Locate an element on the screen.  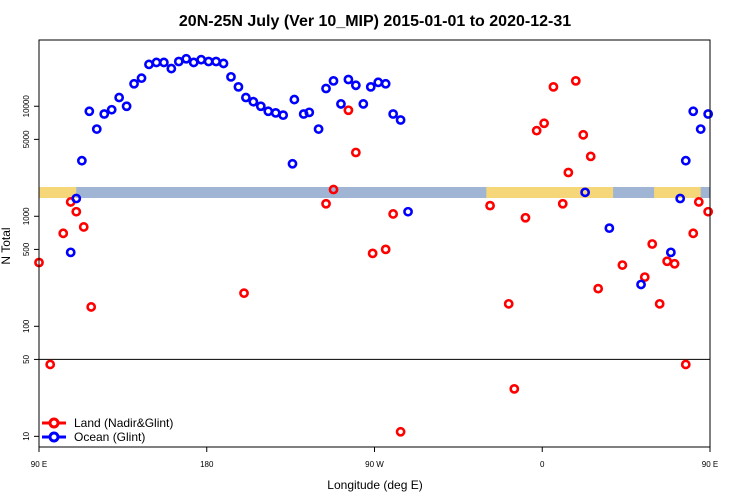
y-tick-label: 5000 is located at coordinates (26, 139).